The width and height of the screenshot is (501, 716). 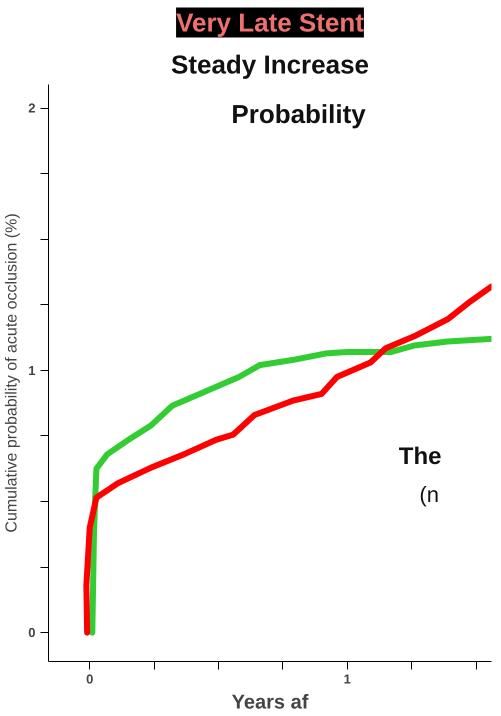 What do you see at coordinates (270, 65) in the screenshot?
I see `chart-subtitle: Steady Increase` at bounding box center [270, 65].